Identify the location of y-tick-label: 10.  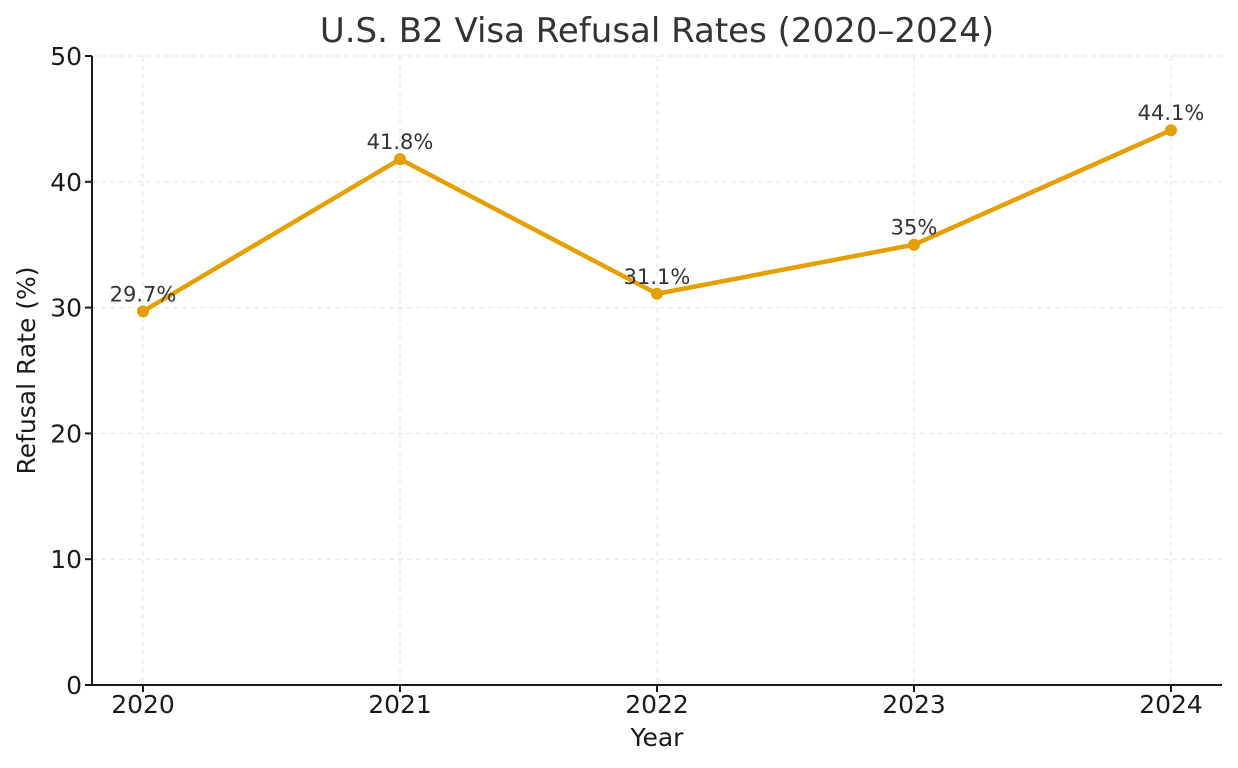
(66, 559).